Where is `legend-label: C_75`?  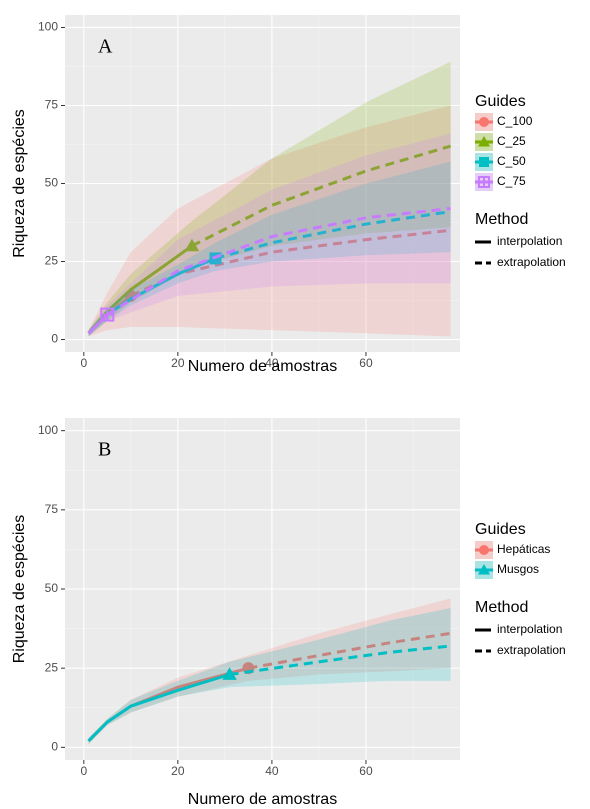
legend-label: C_75 is located at coordinates (511, 181).